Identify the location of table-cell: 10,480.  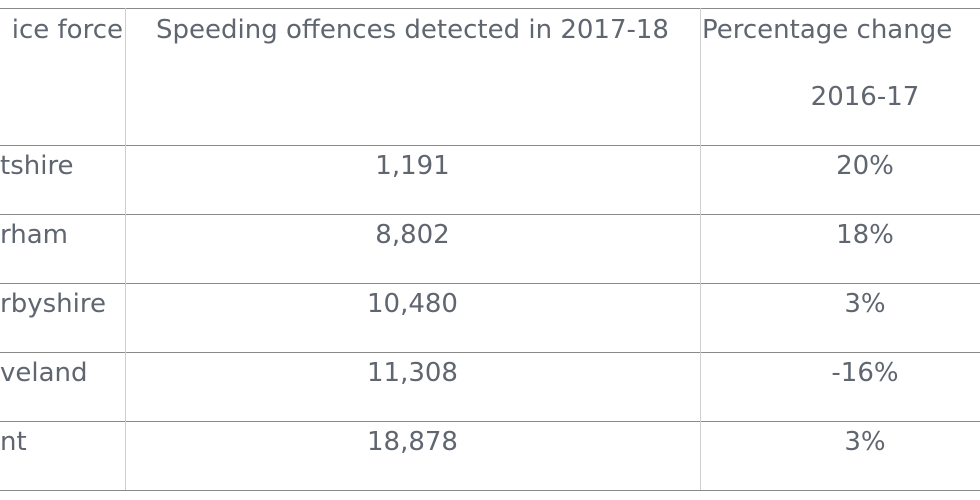
(412, 304).